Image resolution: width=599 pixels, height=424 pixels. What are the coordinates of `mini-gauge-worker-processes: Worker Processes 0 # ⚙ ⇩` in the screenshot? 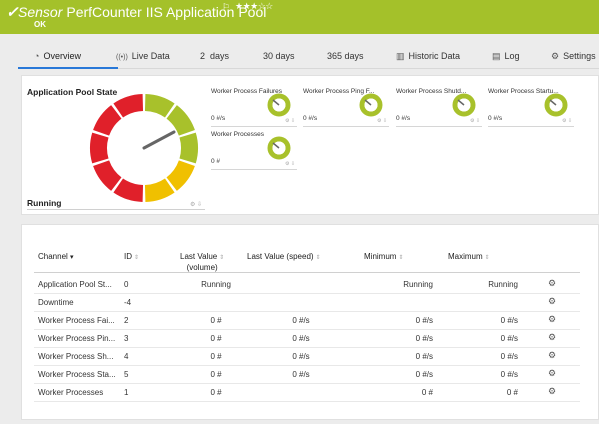 It's located at (254, 151).